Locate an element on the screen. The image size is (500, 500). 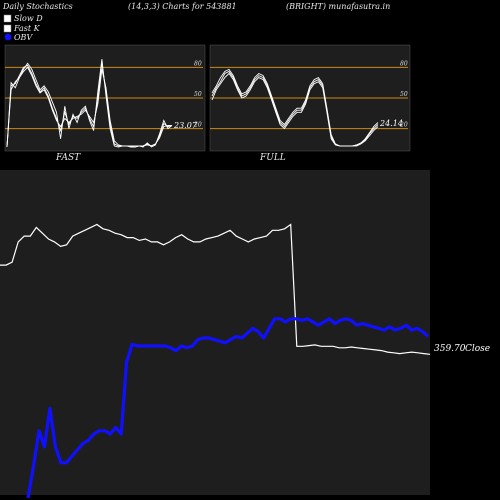
legend-swatch-slow-d is located at coordinates (7, 18).